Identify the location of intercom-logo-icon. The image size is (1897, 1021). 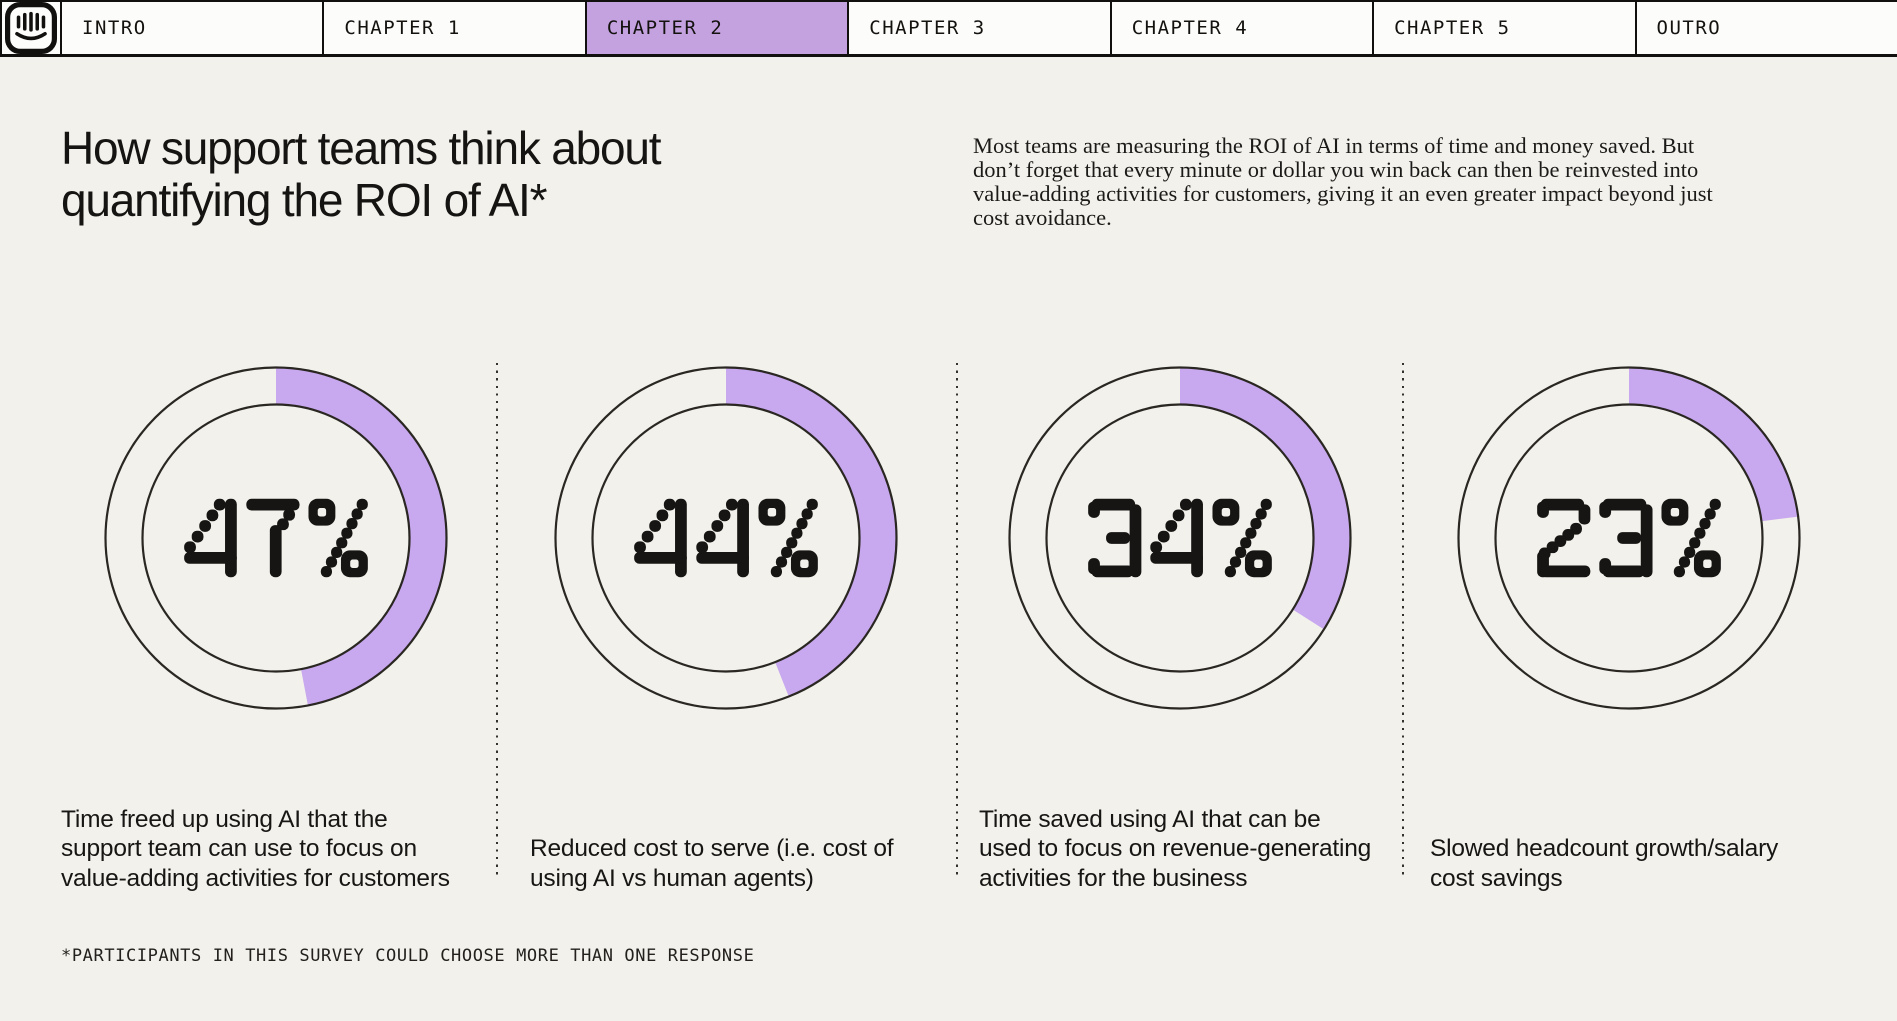
(31, 28).